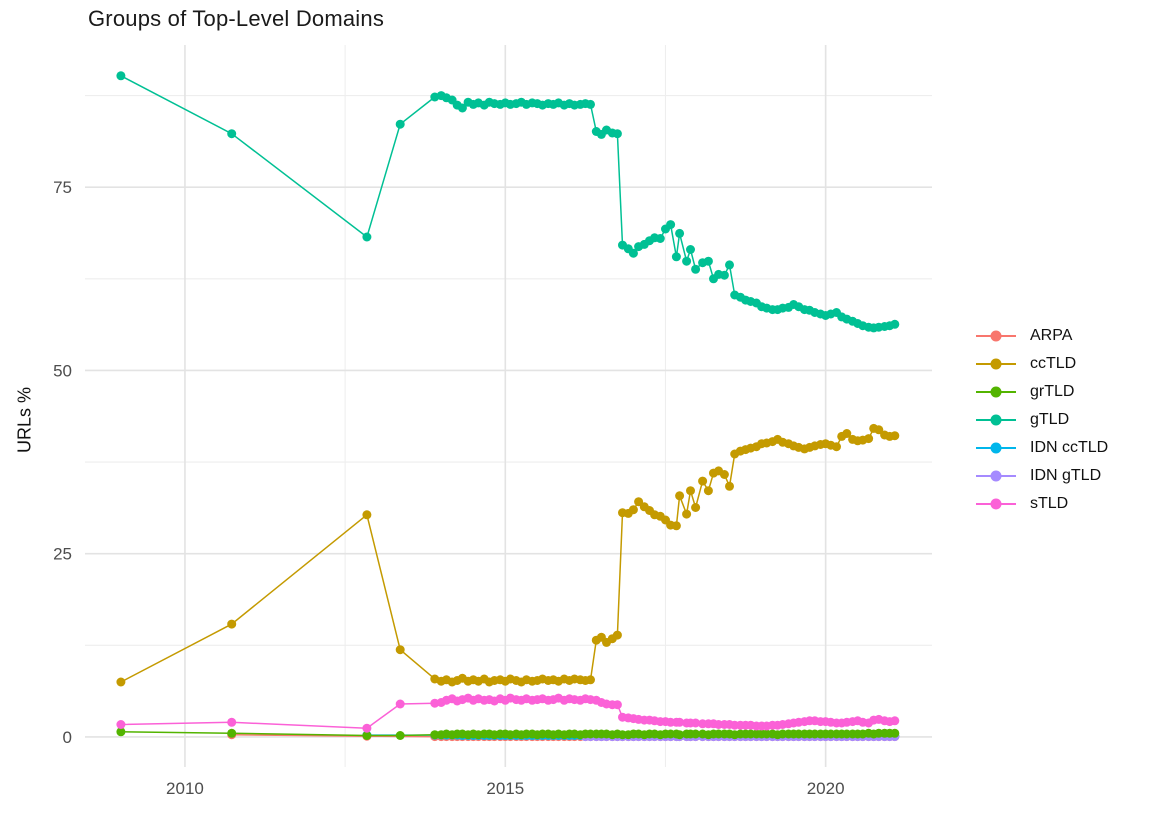 This screenshot has height=827, width=1164. What do you see at coordinates (1052, 391) in the screenshot?
I see `legend-label: grTLD` at bounding box center [1052, 391].